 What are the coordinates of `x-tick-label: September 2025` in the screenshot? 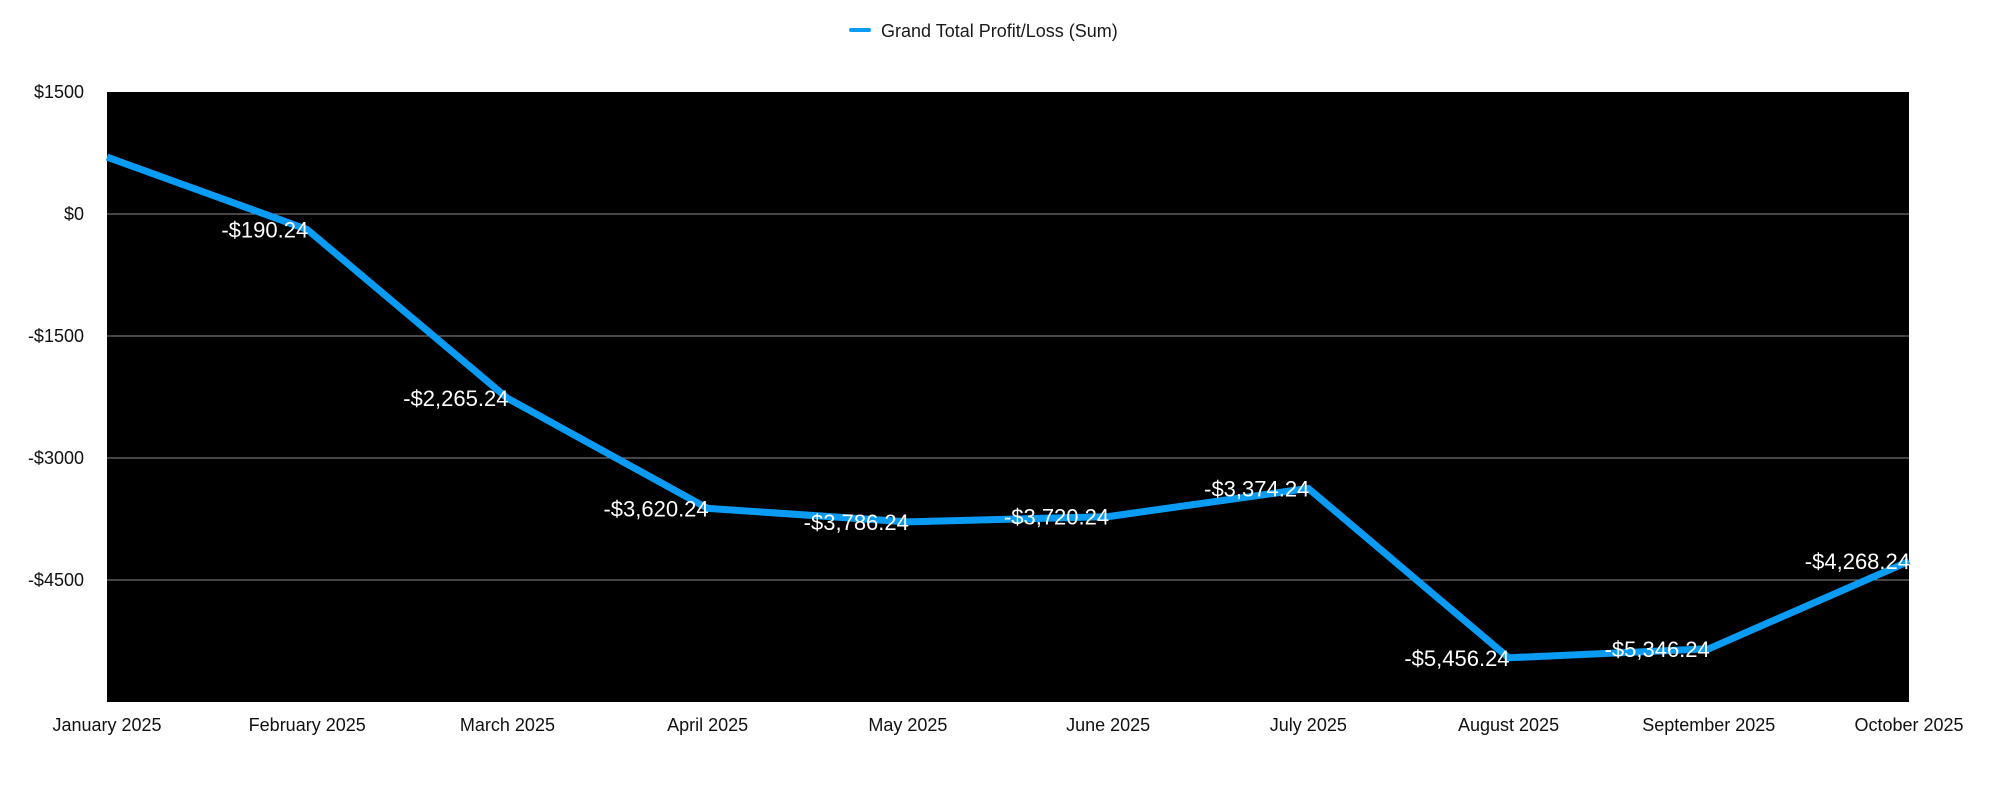 It's located at (1708, 725).